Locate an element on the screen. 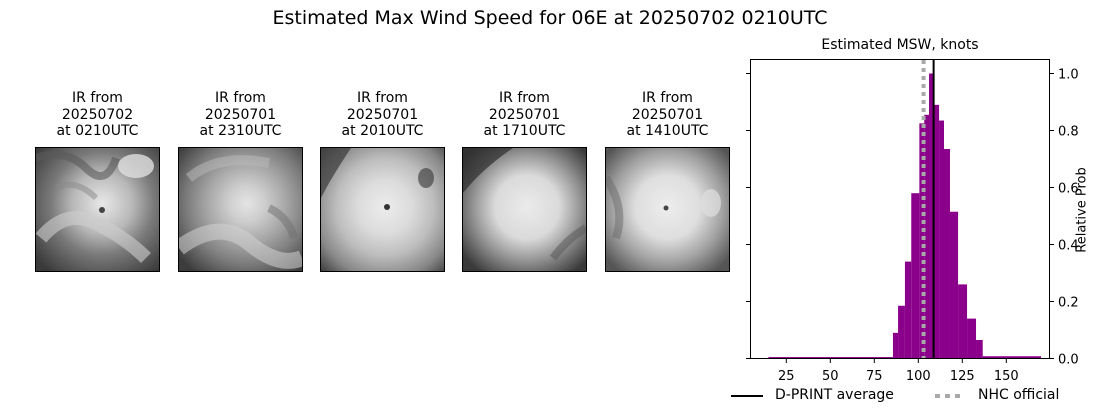 The height and width of the screenshot is (409, 1100). x-tick-label: 150 is located at coordinates (1006, 376).